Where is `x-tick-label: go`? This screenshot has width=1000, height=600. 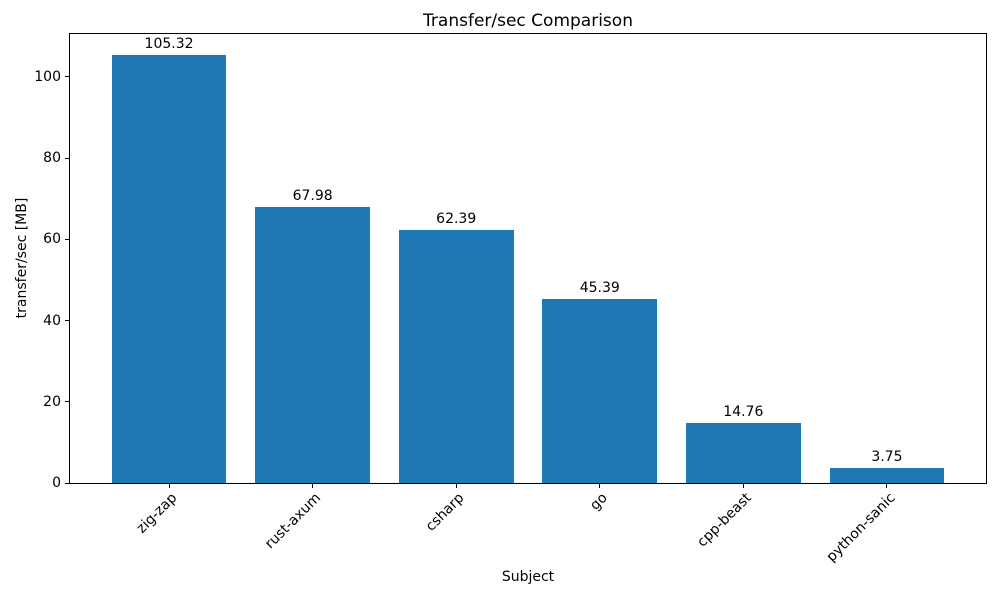 x-tick-label: go is located at coordinates (599, 502).